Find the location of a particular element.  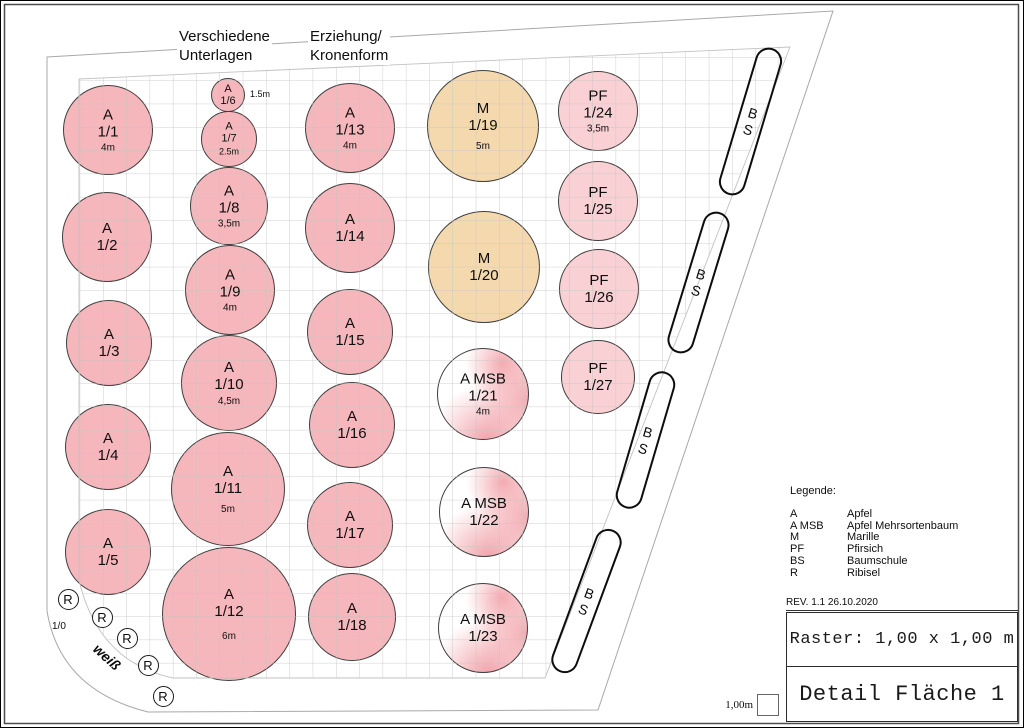

tree-number: 1/7 is located at coordinates (229, 138).